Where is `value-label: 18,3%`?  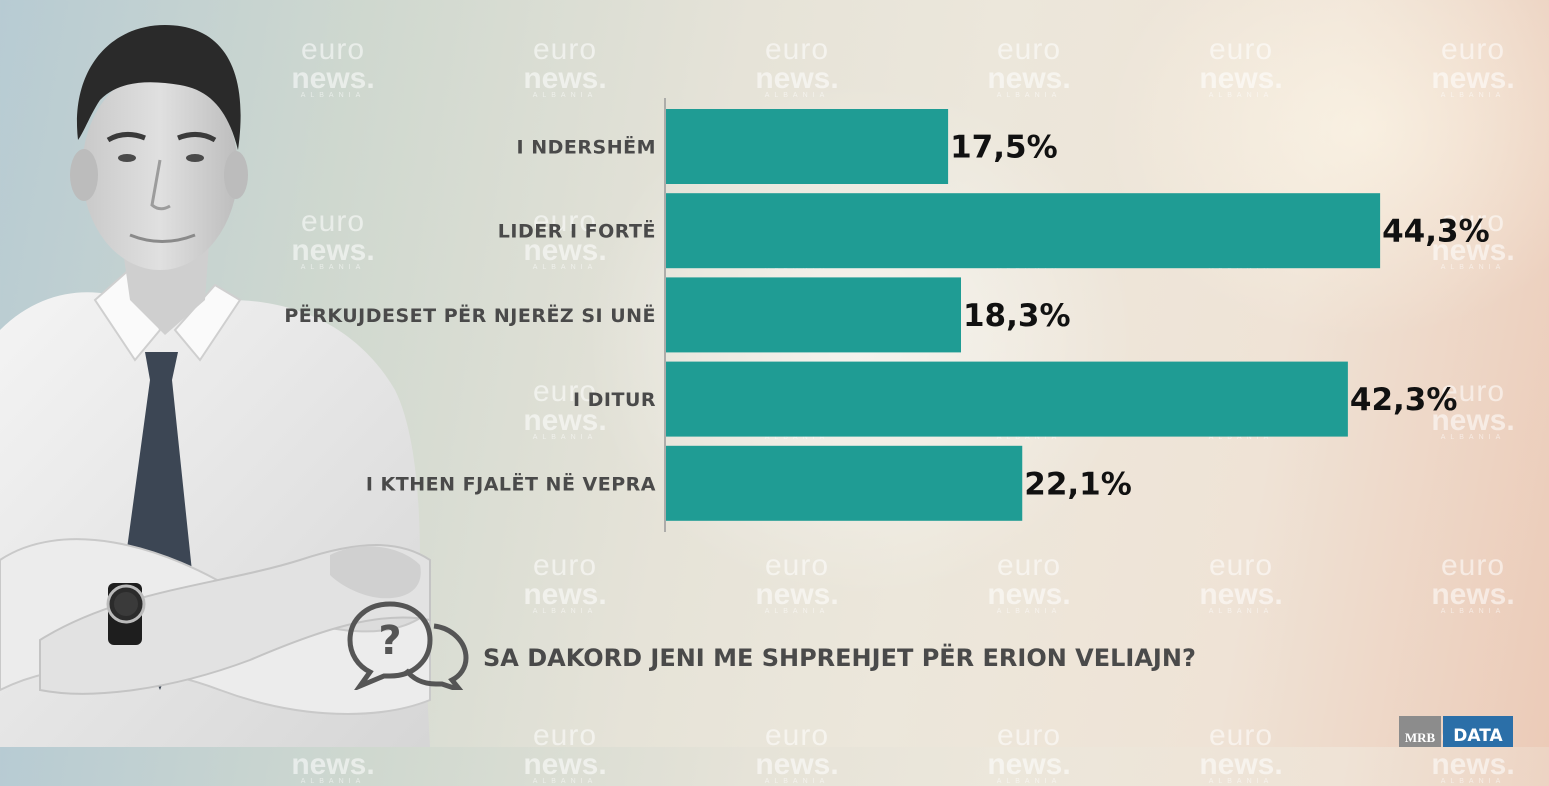 value-label: 18,3% is located at coordinates (1017, 316).